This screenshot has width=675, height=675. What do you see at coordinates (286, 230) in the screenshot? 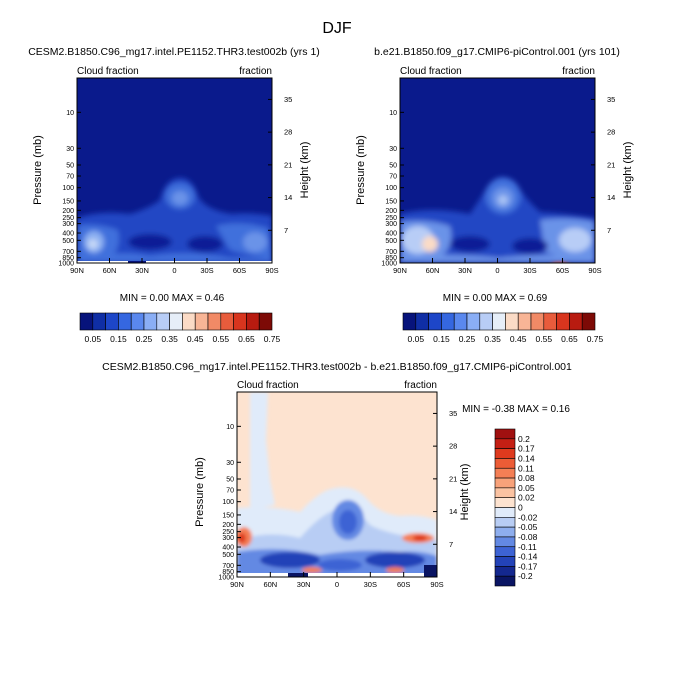
I see `y-right-tick-label: 7` at bounding box center [286, 230].